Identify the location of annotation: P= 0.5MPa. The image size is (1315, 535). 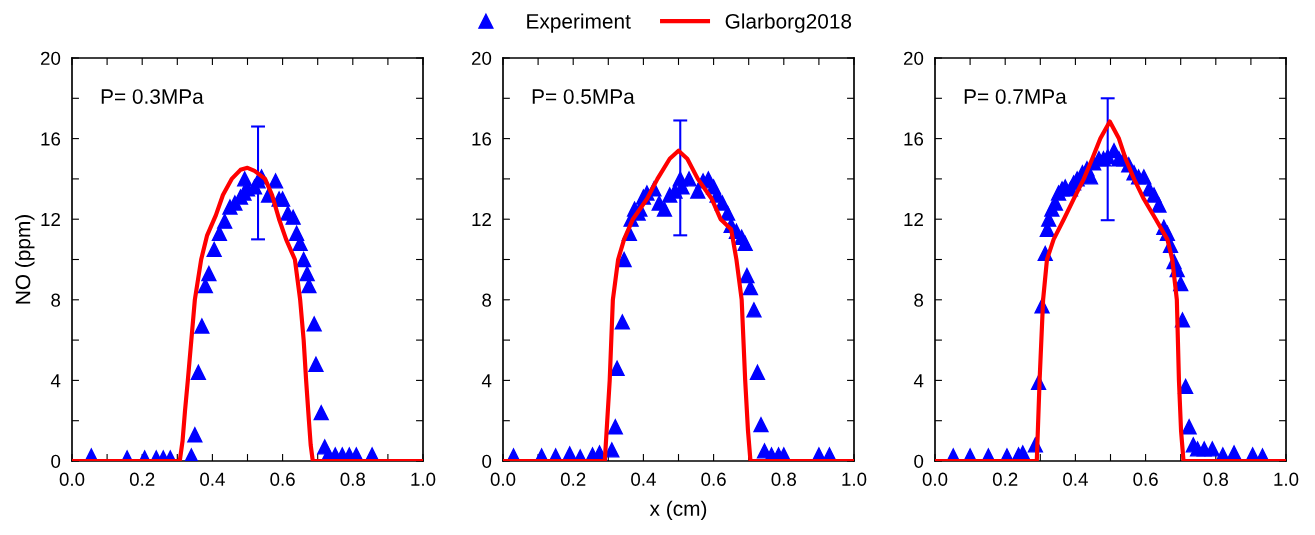
(583, 96).